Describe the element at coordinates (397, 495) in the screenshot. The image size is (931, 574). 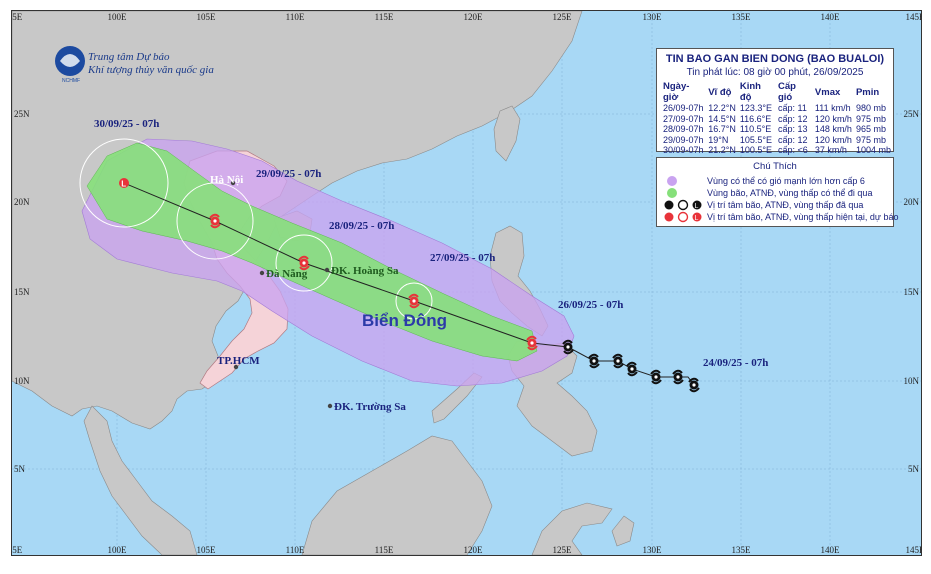
I see `land-borneo` at that location.